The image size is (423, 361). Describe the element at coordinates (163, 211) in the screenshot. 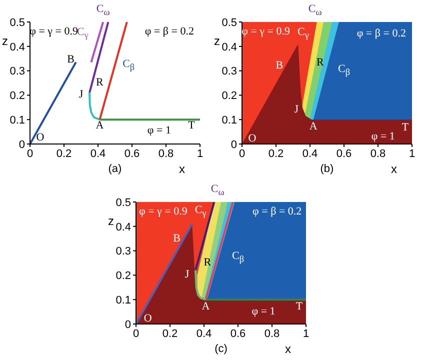

I see `annotation: φ = γ = 0.9` at that location.